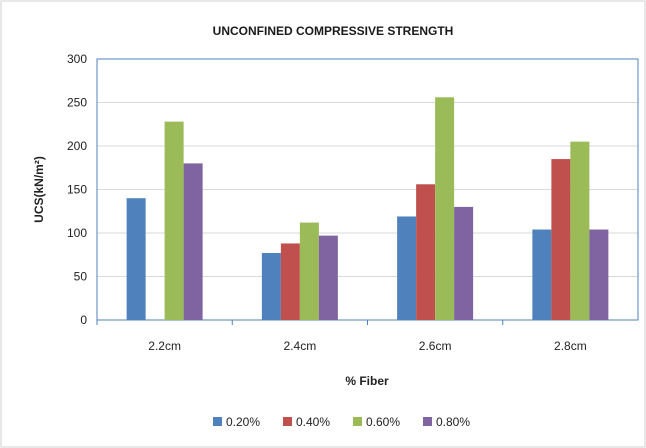 The image size is (646, 448). Describe the element at coordinates (271, 286) in the screenshot. I see `bar-0.20%-2.4cm` at that location.